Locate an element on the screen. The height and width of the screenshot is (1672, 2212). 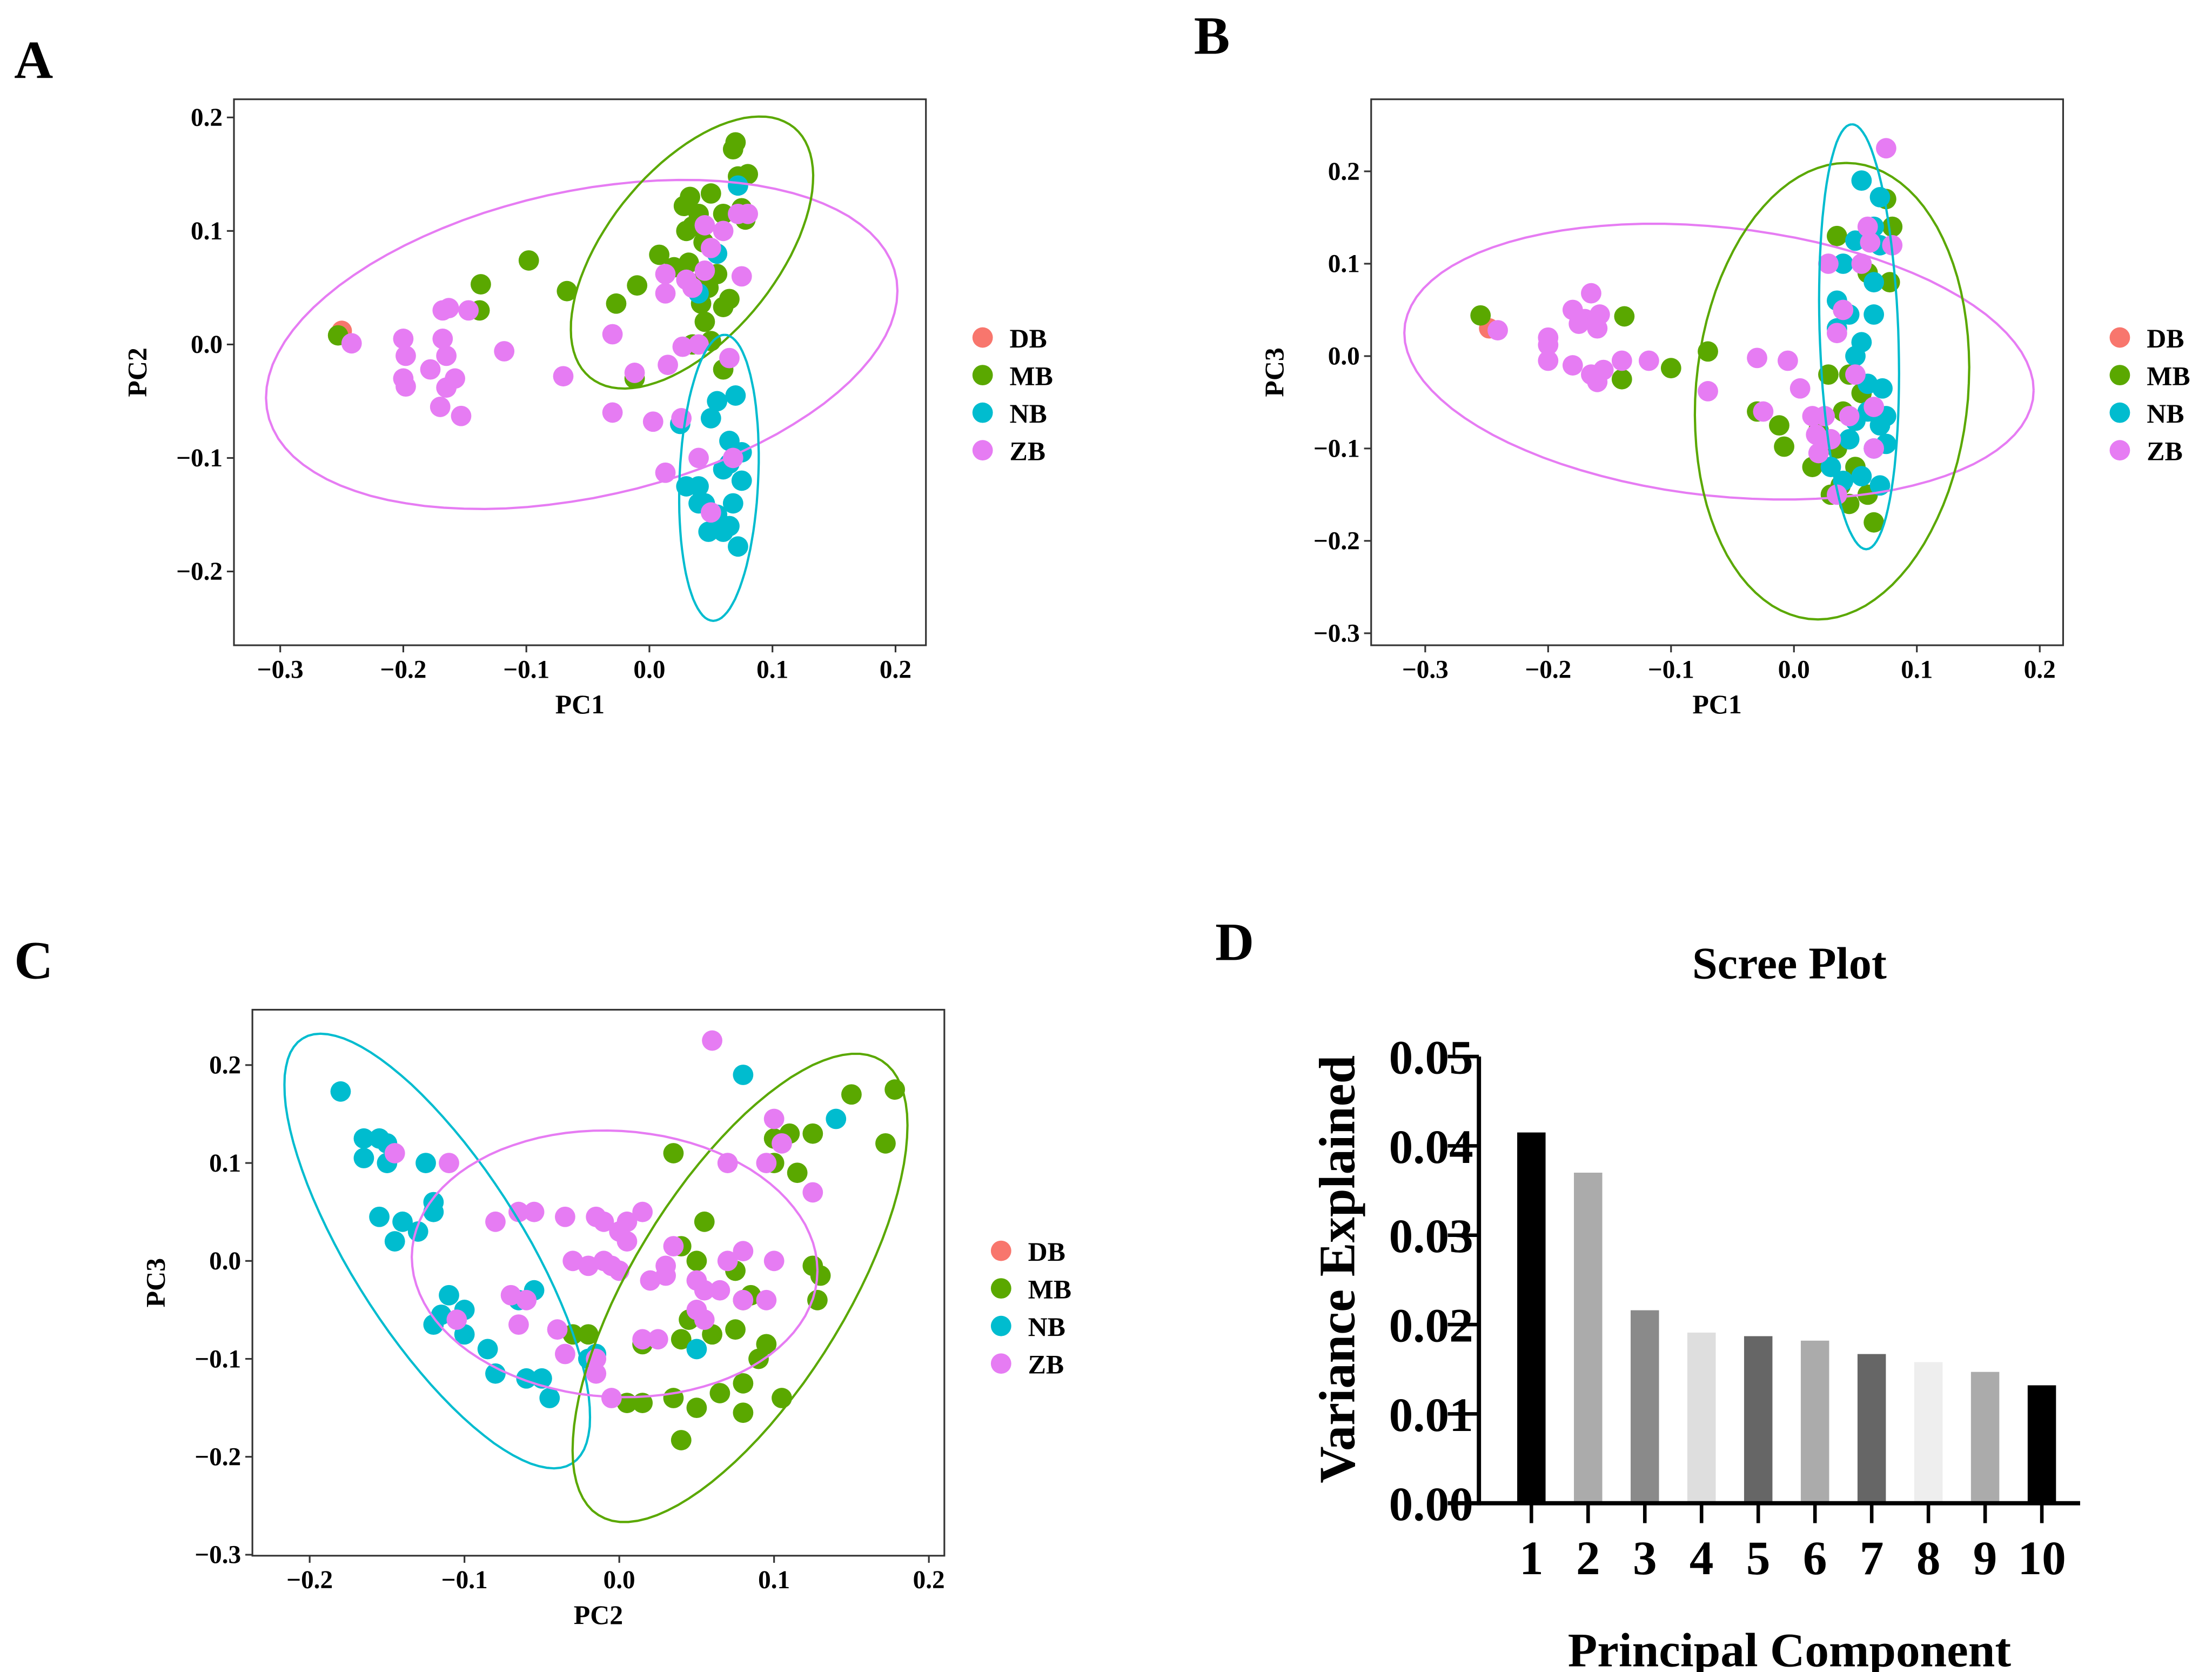
y-tick-label: 0.0 is located at coordinates (1344, 357).